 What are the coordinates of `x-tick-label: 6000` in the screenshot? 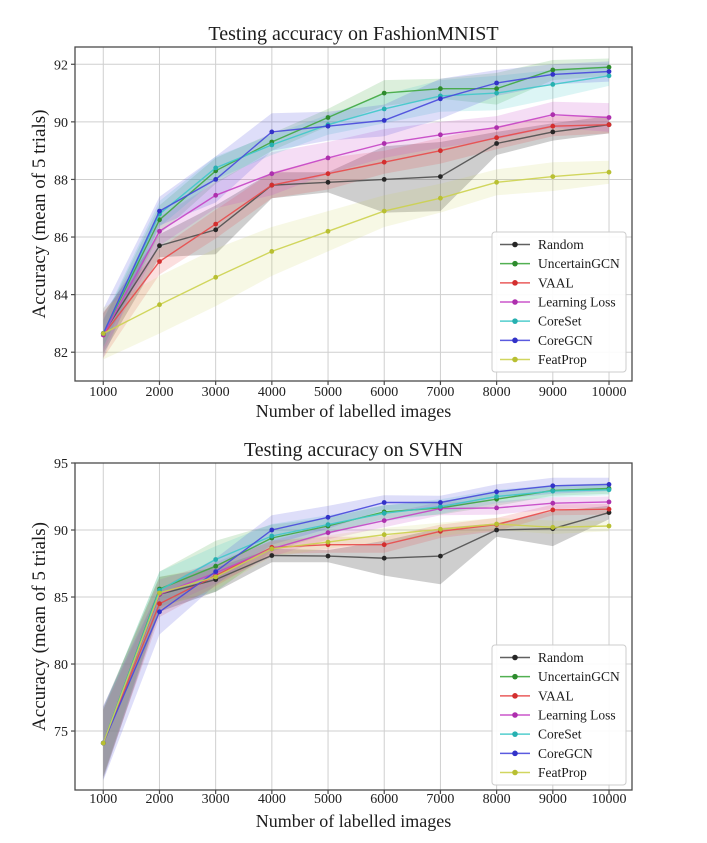 It's located at (384, 392).